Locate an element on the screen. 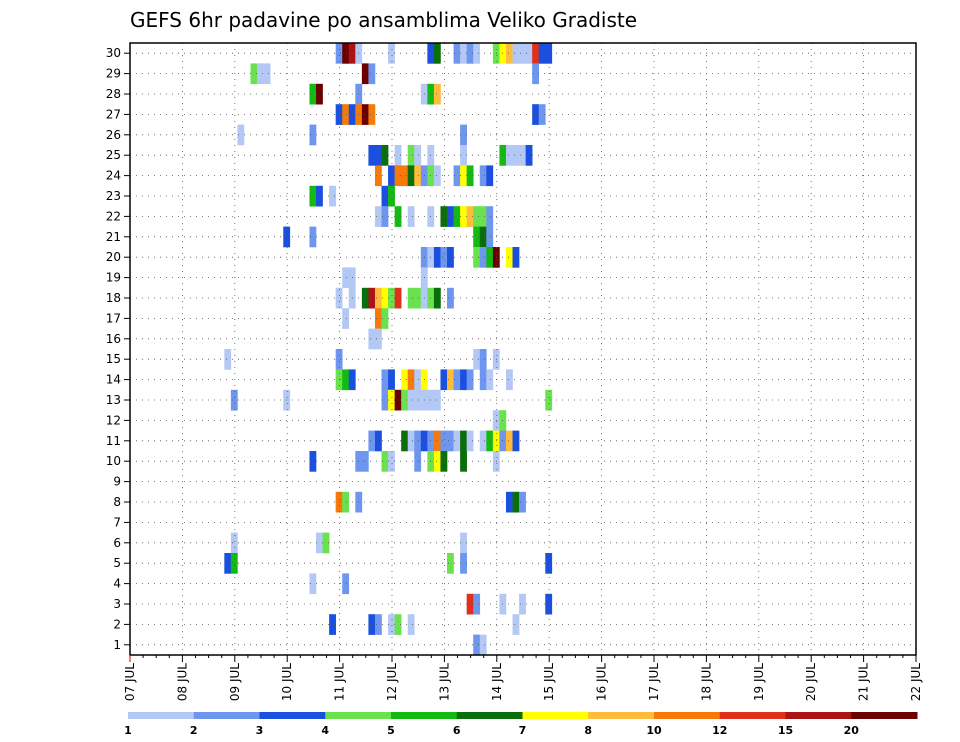 The height and width of the screenshot is (742, 960). x-tick-label: 13 JUL is located at coordinates (444, 682).